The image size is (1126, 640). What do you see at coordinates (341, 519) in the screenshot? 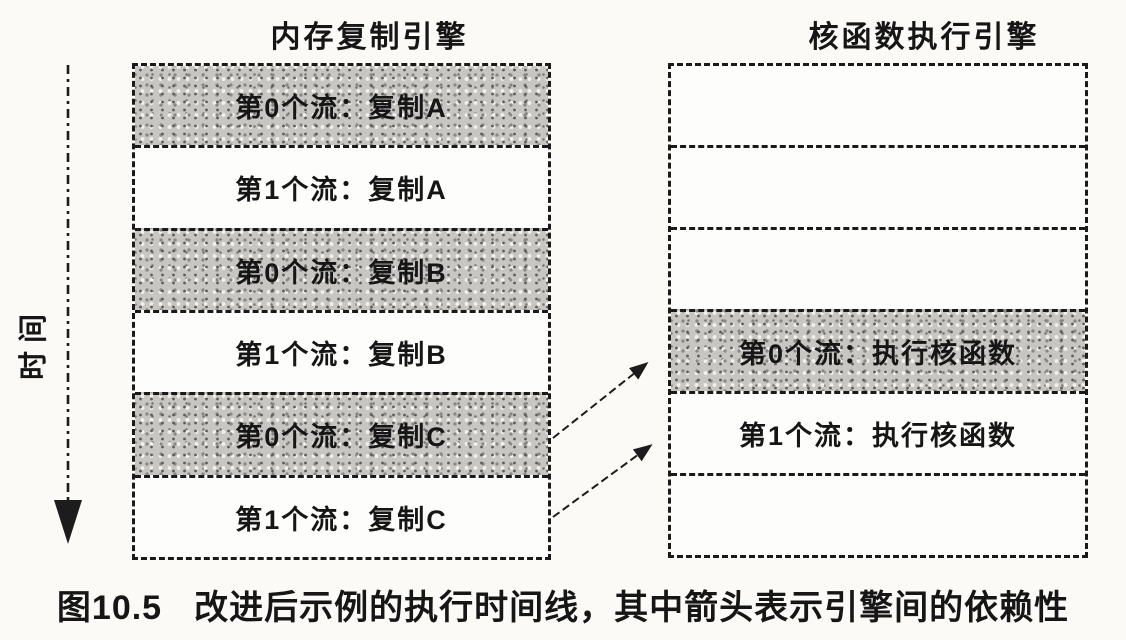
I see `row-label: 第1个流：复制C` at bounding box center [341, 519].